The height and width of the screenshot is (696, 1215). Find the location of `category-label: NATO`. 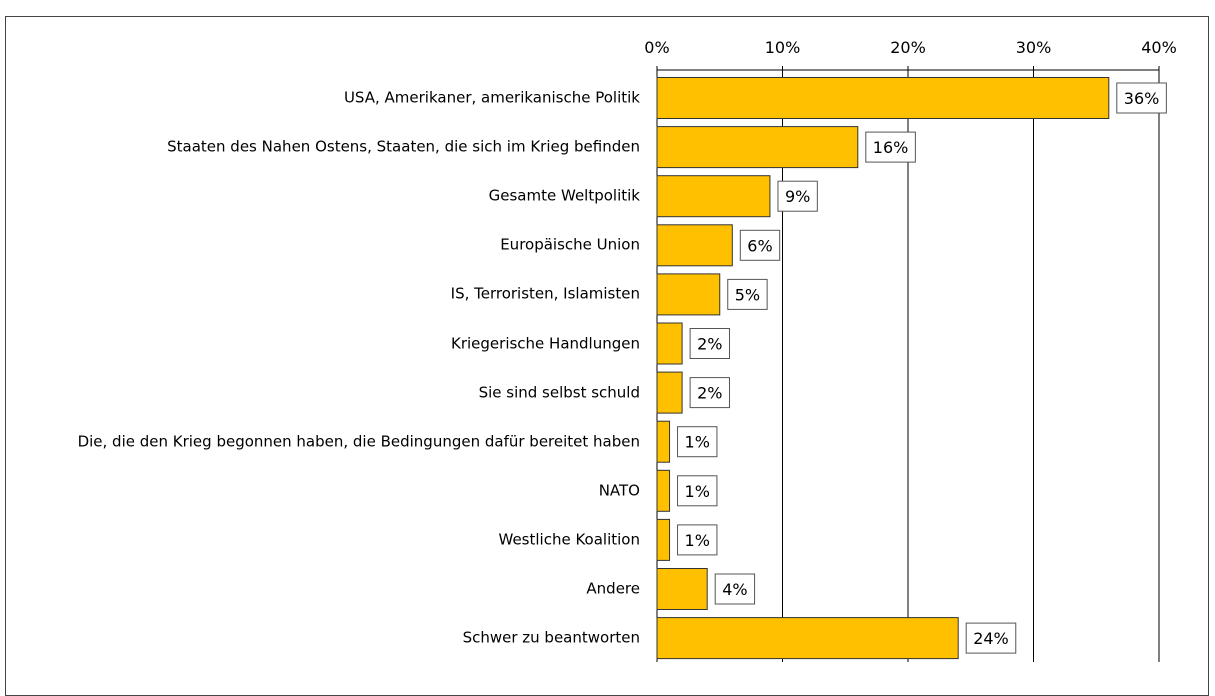

category-label: NATO is located at coordinates (330, 490).